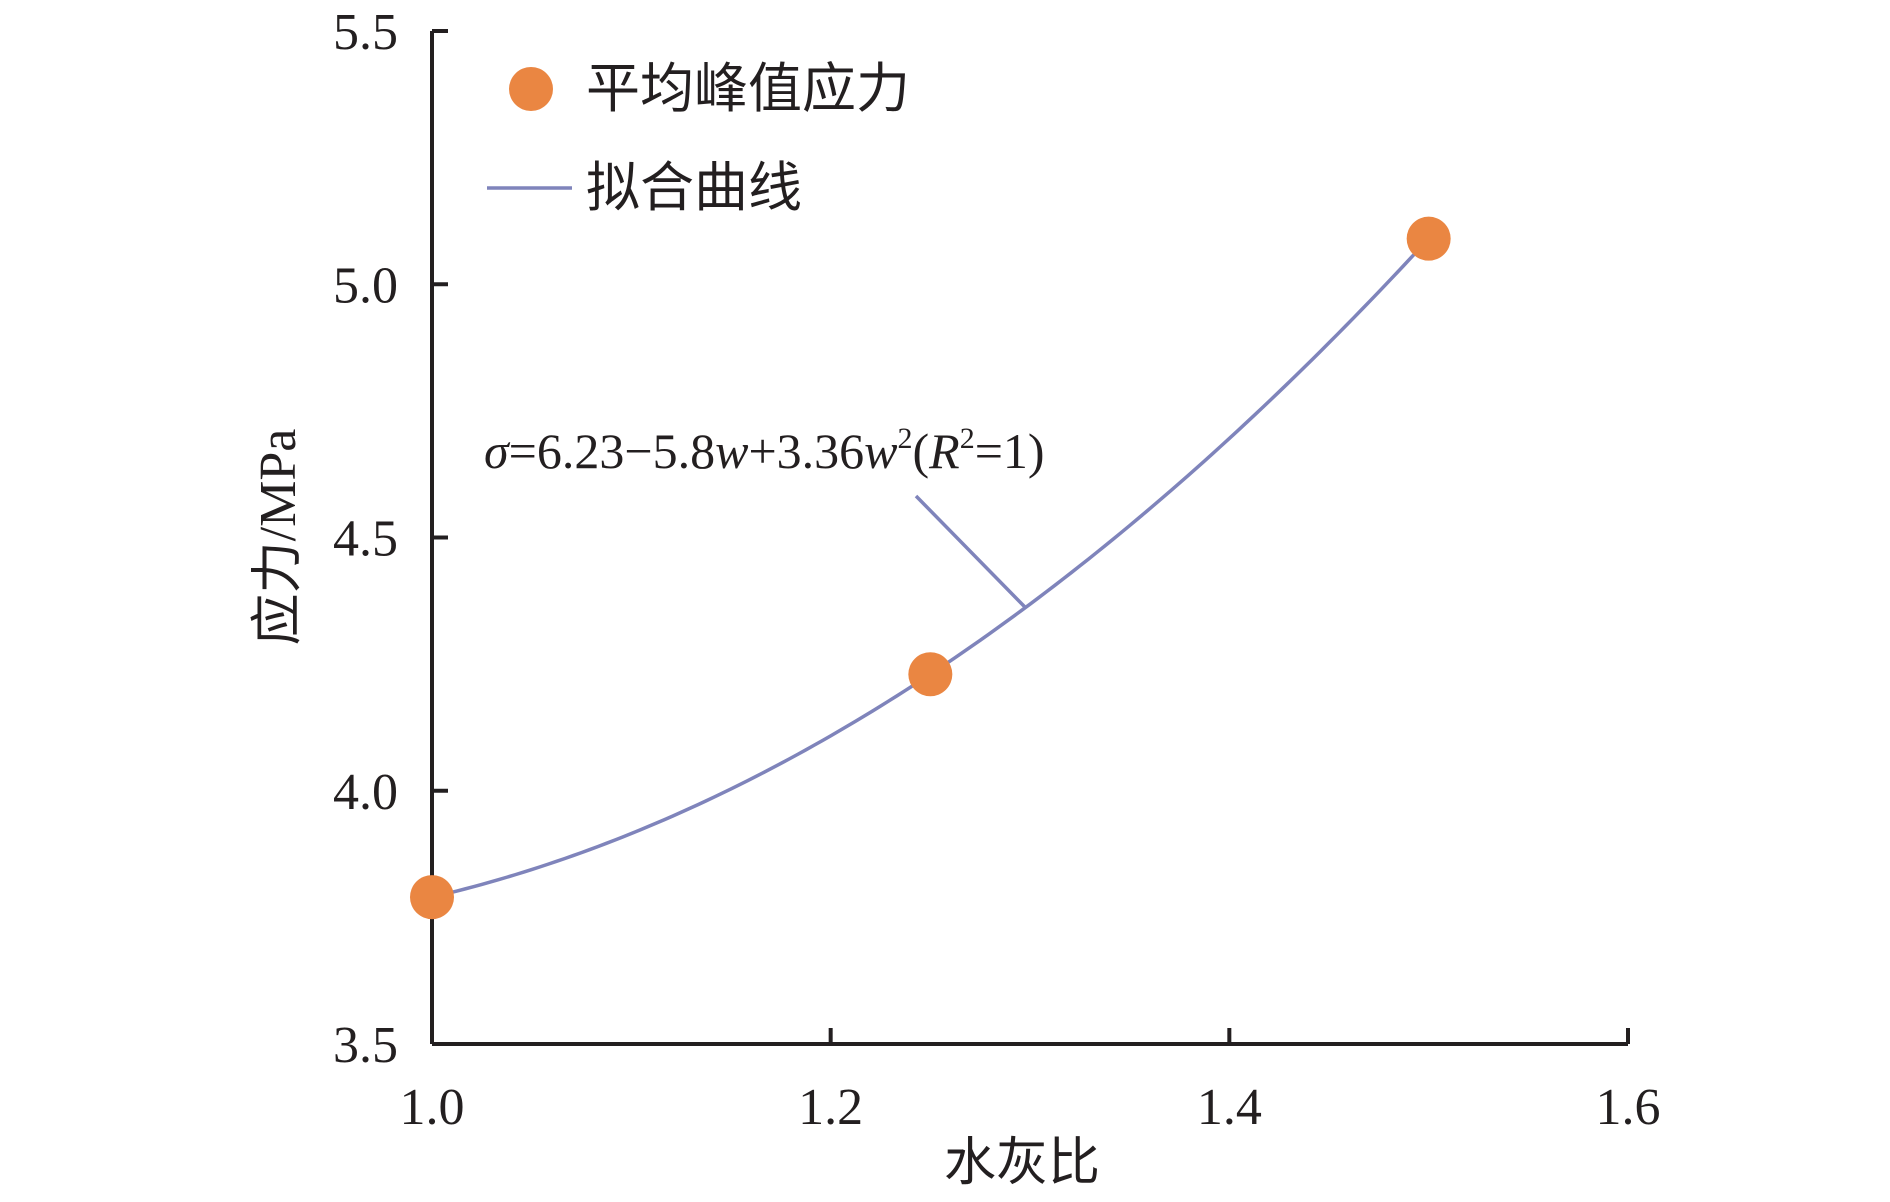 The height and width of the screenshot is (1202, 1890). What do you see at coordinates (1010, 451) in the screenshot?
I see `equation-part: =1)` at bounding box center [1010, 451].